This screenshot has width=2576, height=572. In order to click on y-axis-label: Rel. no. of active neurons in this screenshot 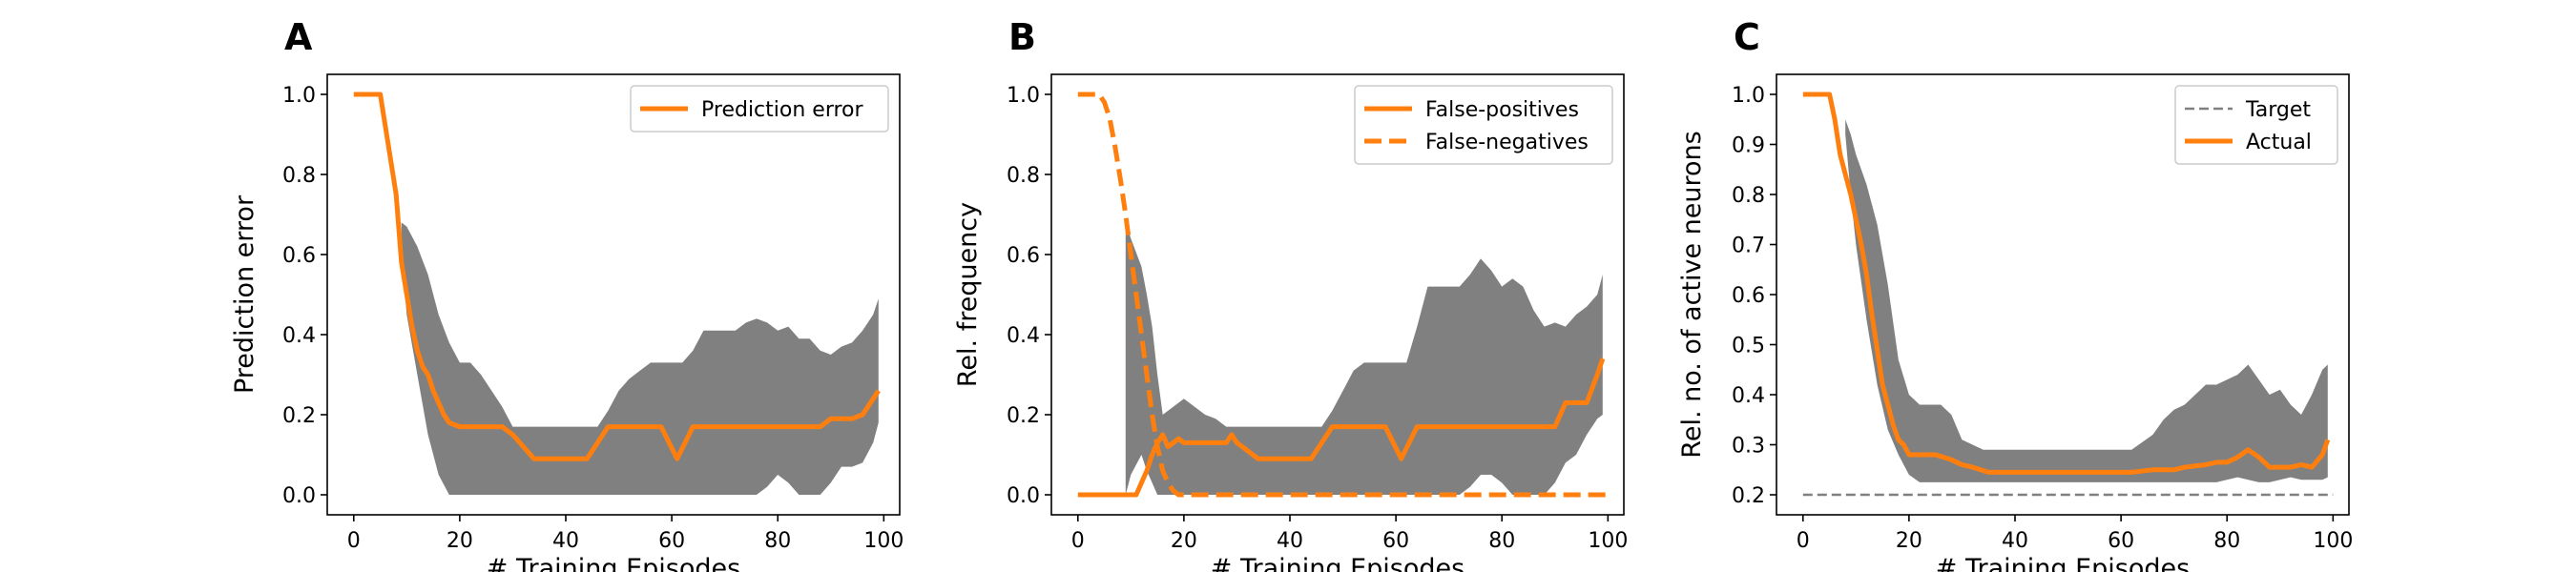, I will do `click(1692, 294)`.